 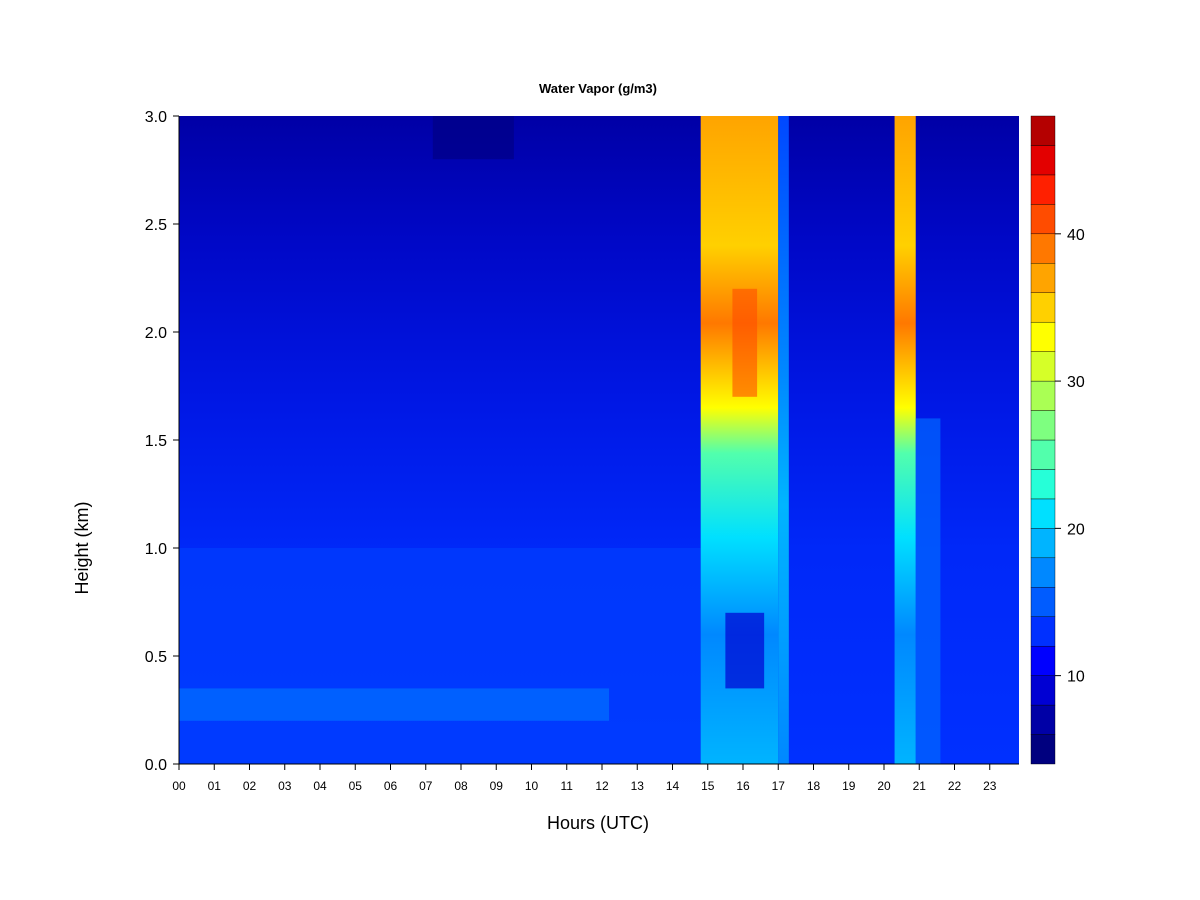 What do you see at coordinates (156, 333) in the screenshot?
I see `y-tick-label: 2.0` at bounding box center [156, 333].